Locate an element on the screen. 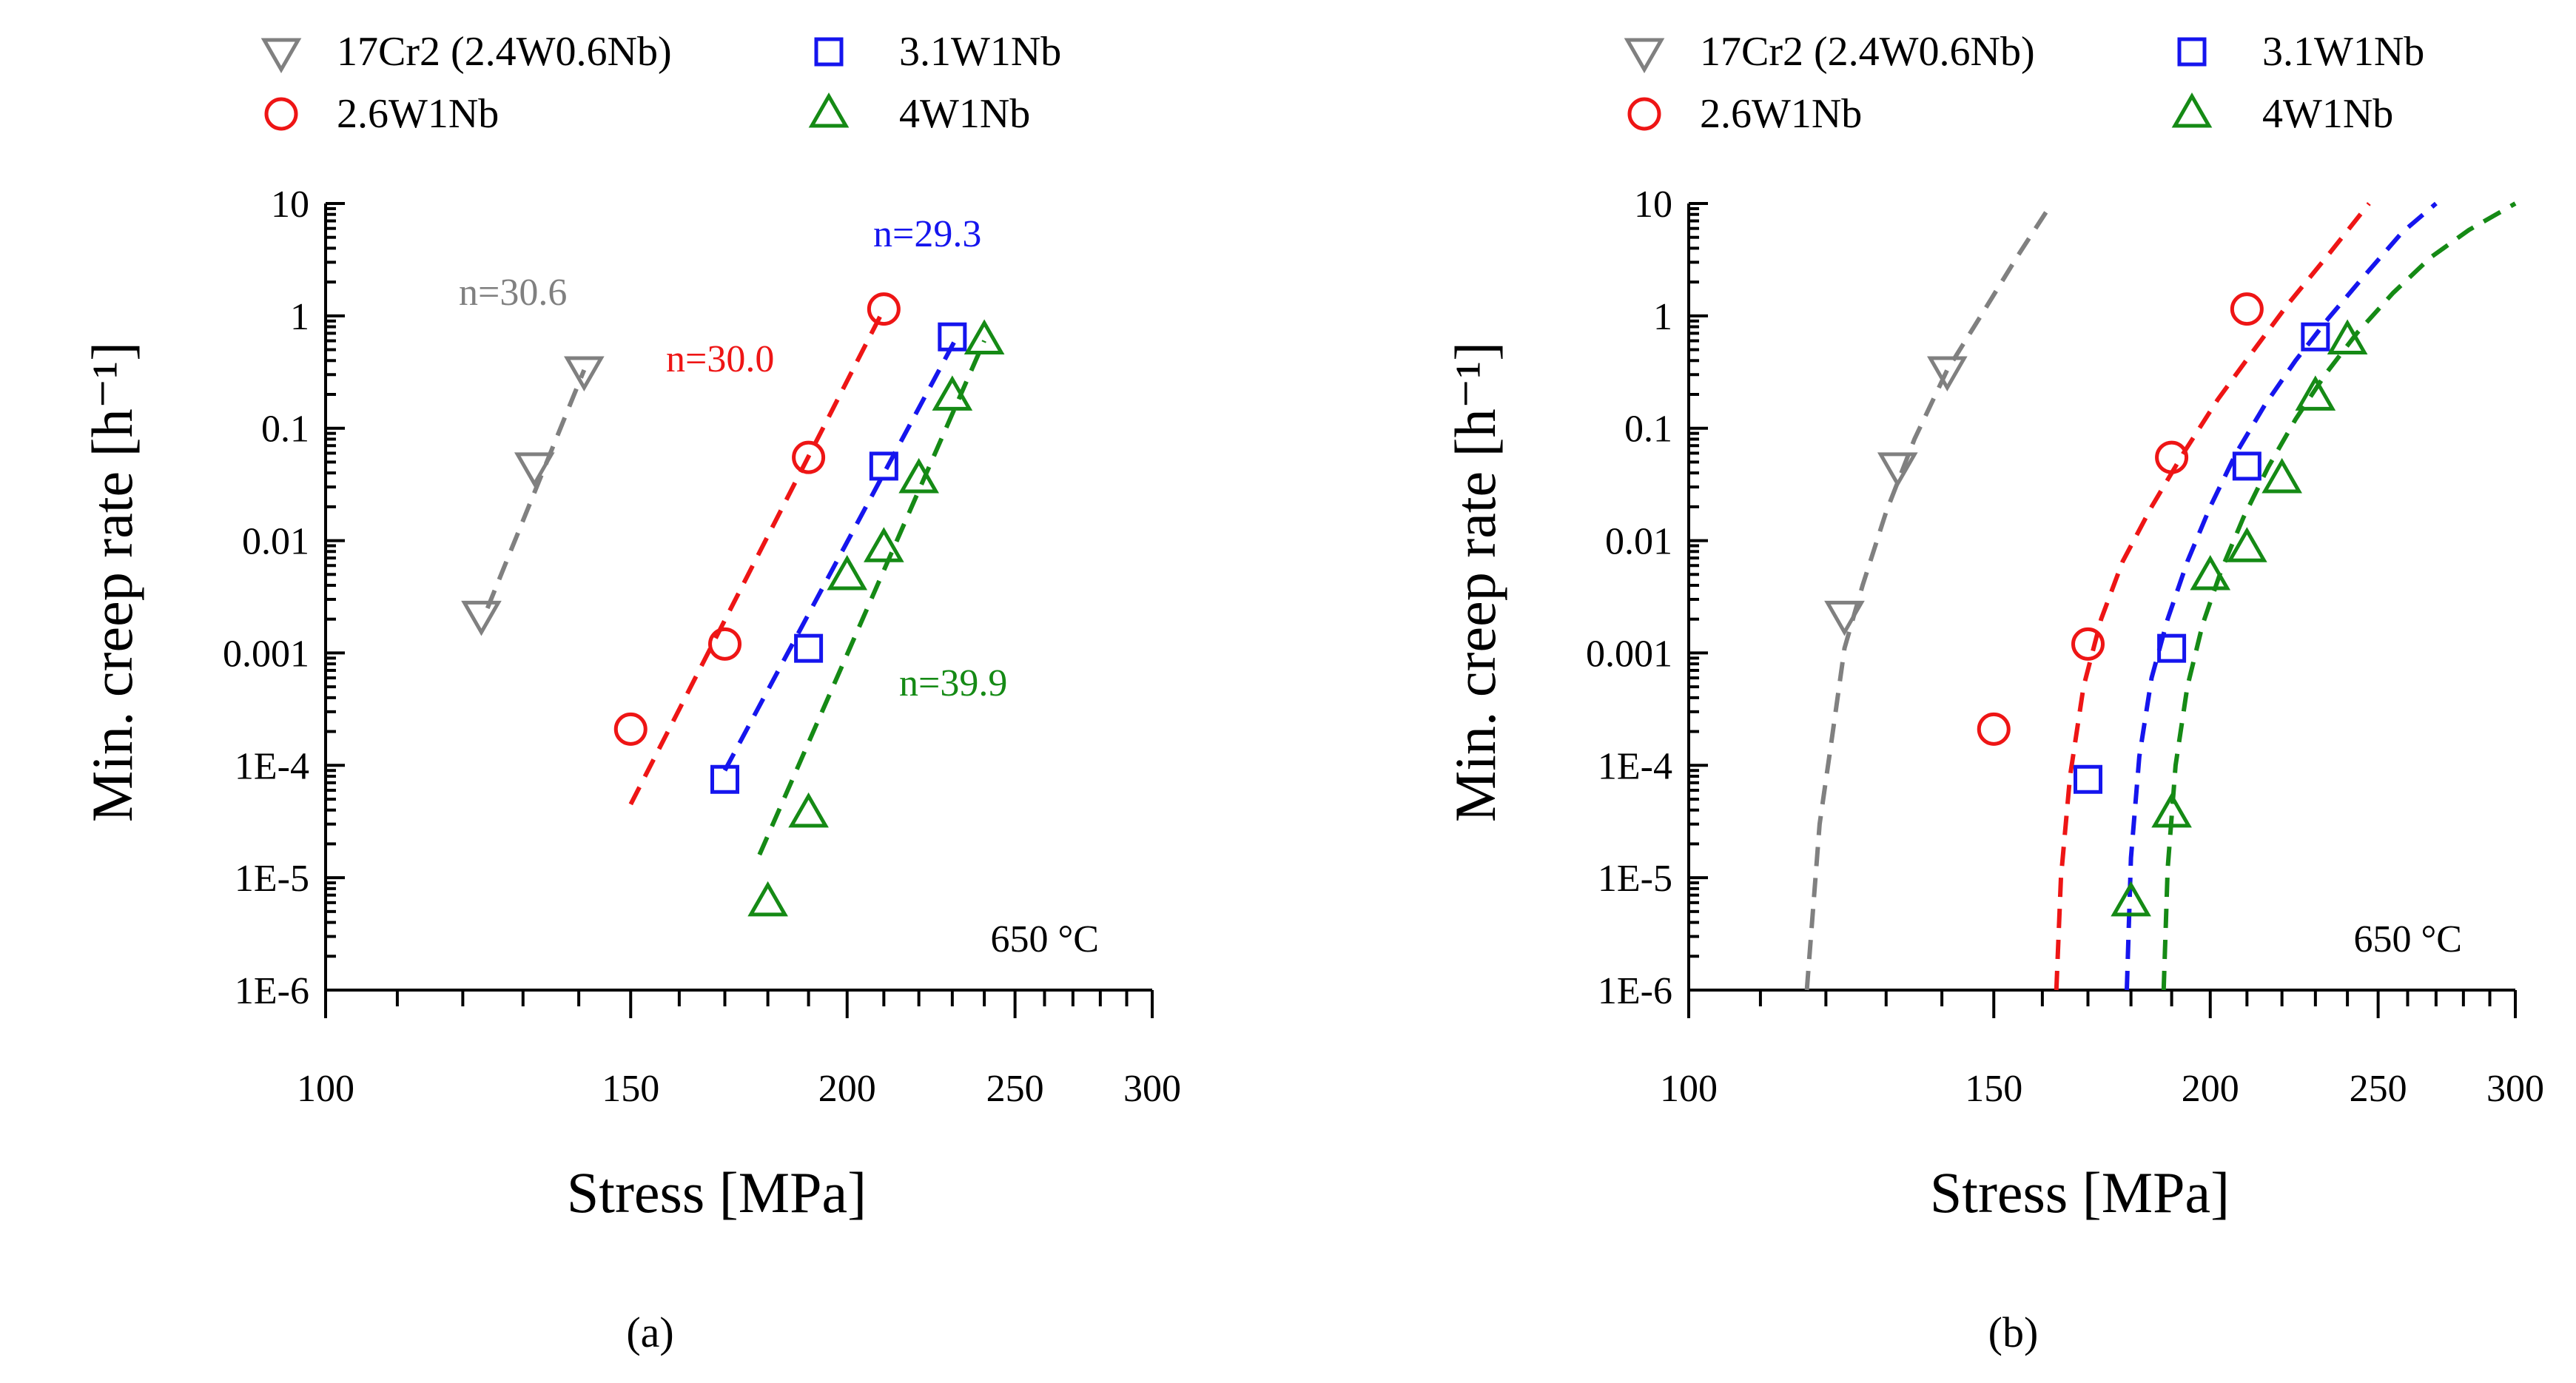 This screenshot has width=2576, height=1383. legend: 17Cr2 (2.4W0.6Nb) 3.1W1Nb 2.6W1Nb 4W1Nb is located at coordinates (660, 83).